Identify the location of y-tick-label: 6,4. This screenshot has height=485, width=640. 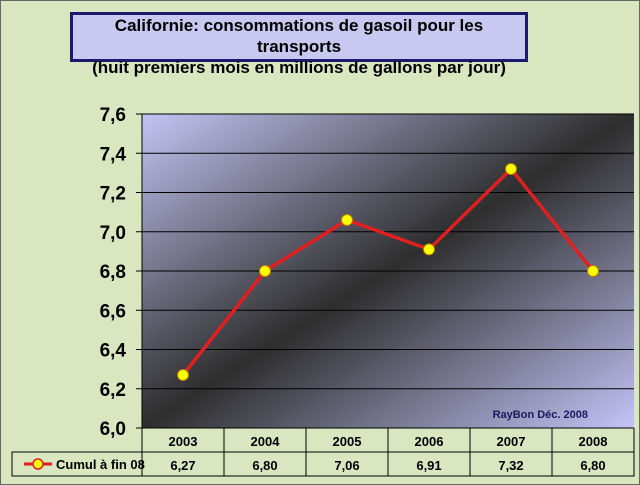
(113, 351).